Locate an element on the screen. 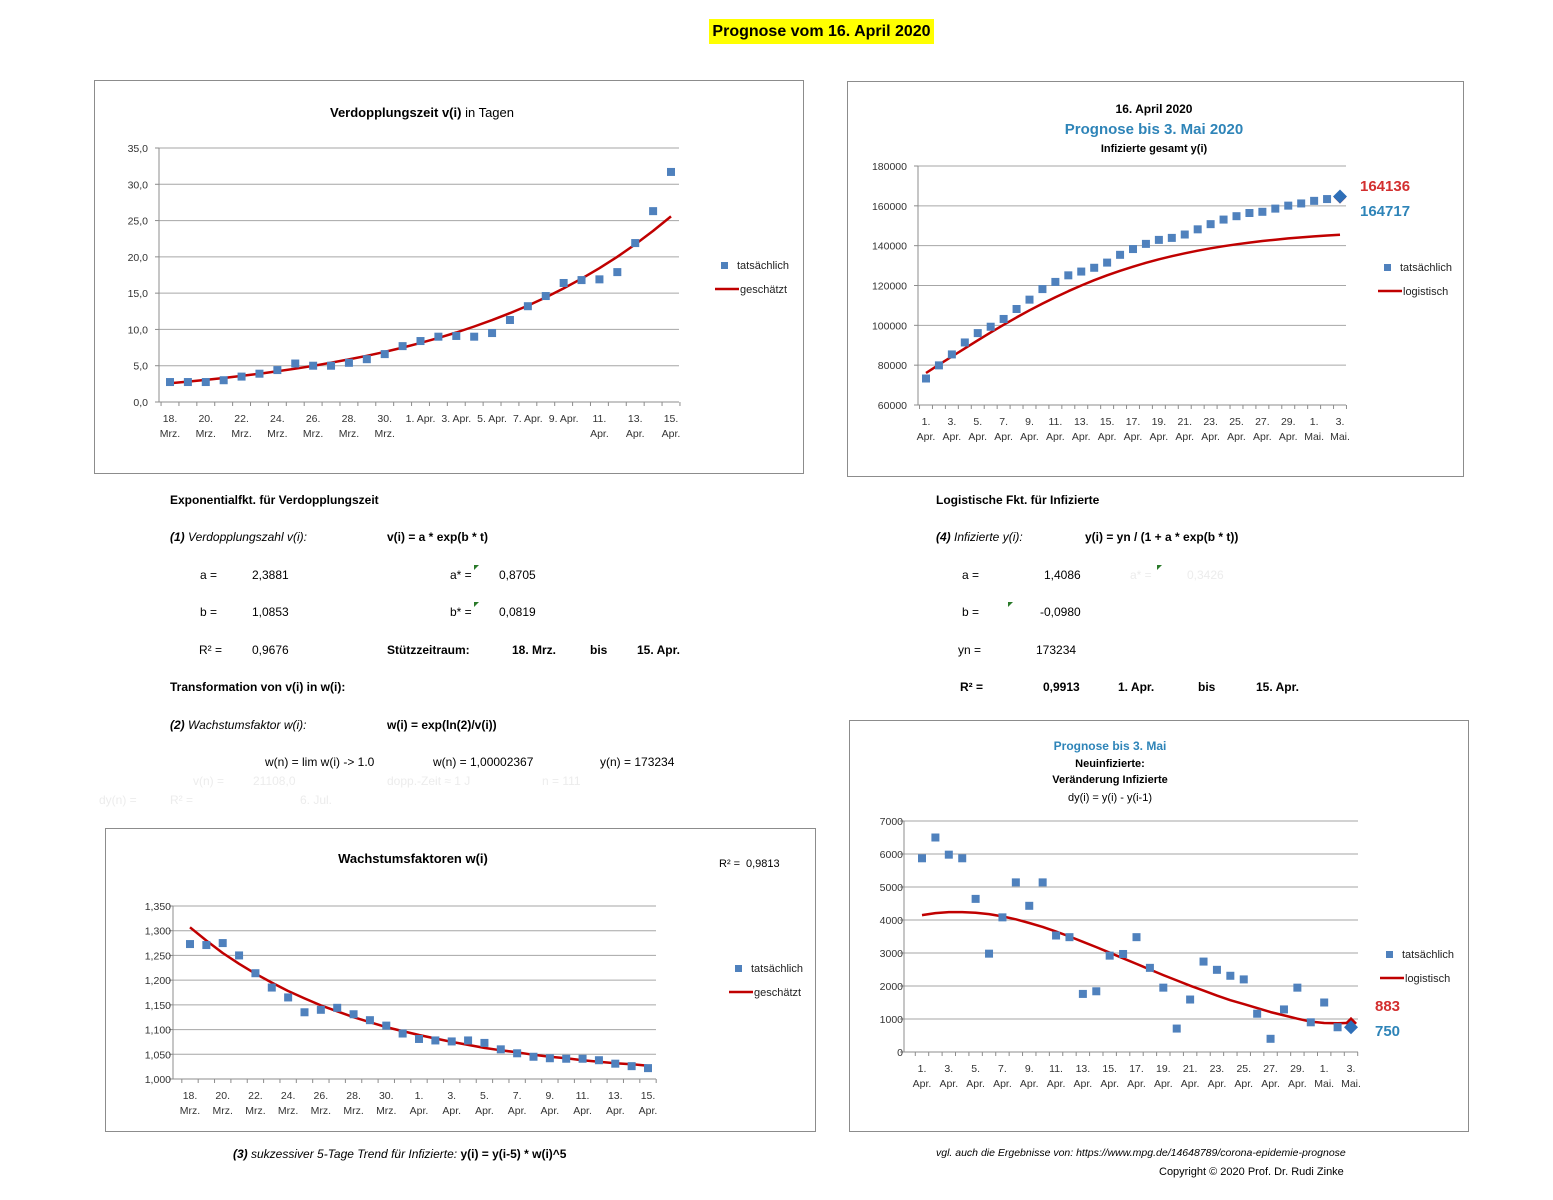  stuetz-from: 18. Mrz. is located at coordinates (534, 650).